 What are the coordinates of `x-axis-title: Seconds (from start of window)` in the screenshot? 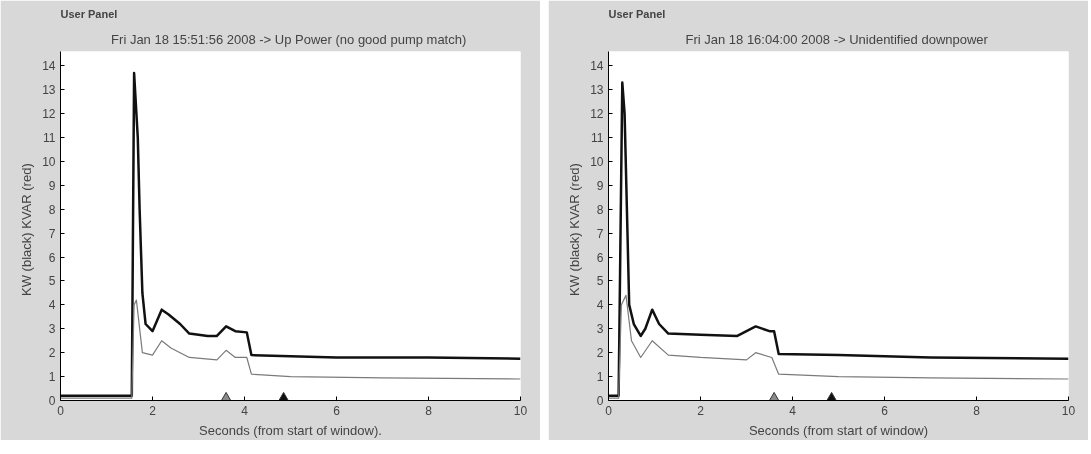 It's located at (838, 430).